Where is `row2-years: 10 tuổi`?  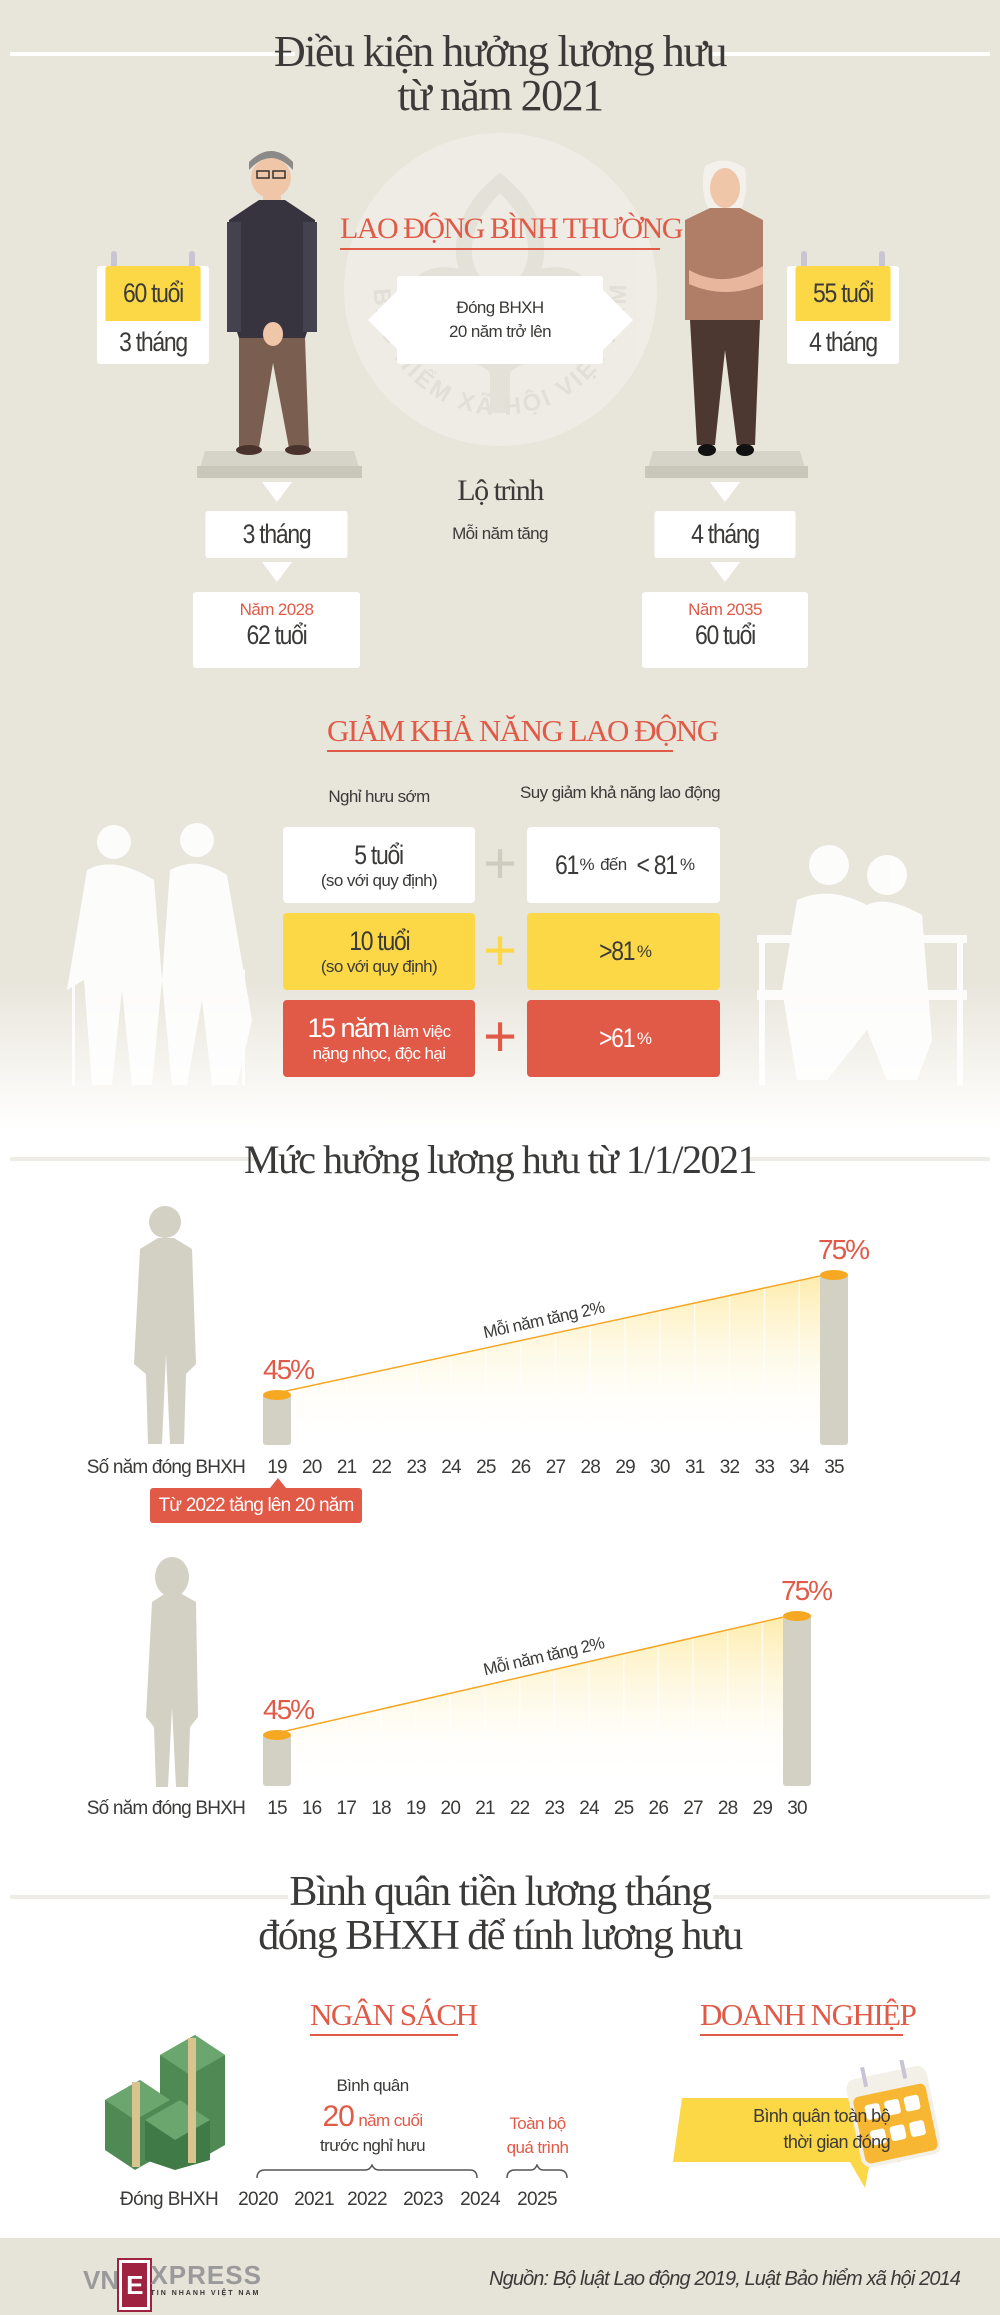
row2-years: 10 tuổi is located at coordinates (379, 941).